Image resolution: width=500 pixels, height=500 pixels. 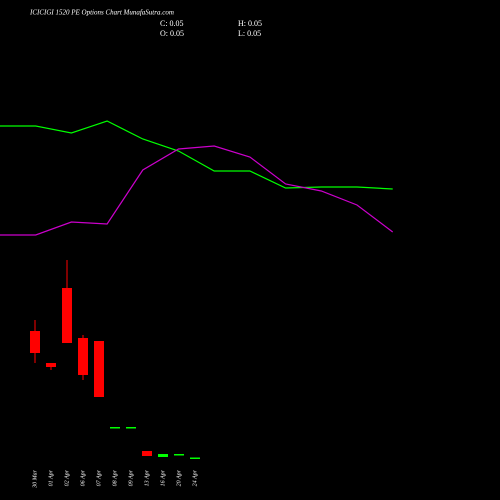 I want to click on high-label: H: 0.05, so click(x=250, y=23).